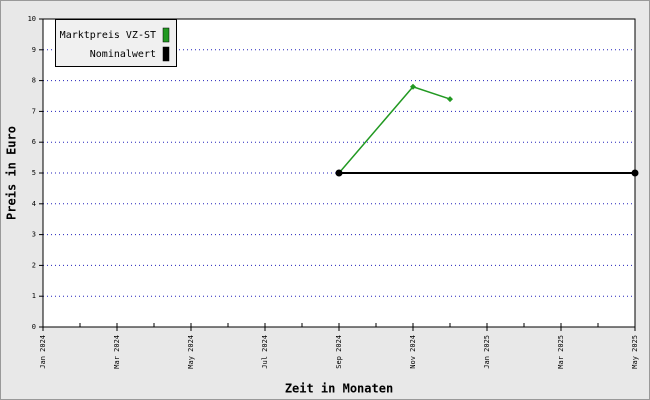  What do you see at coordinates (34, 111) in the screenshot?
I see `y-tick-label: 7` at bounding box center [34, 111].